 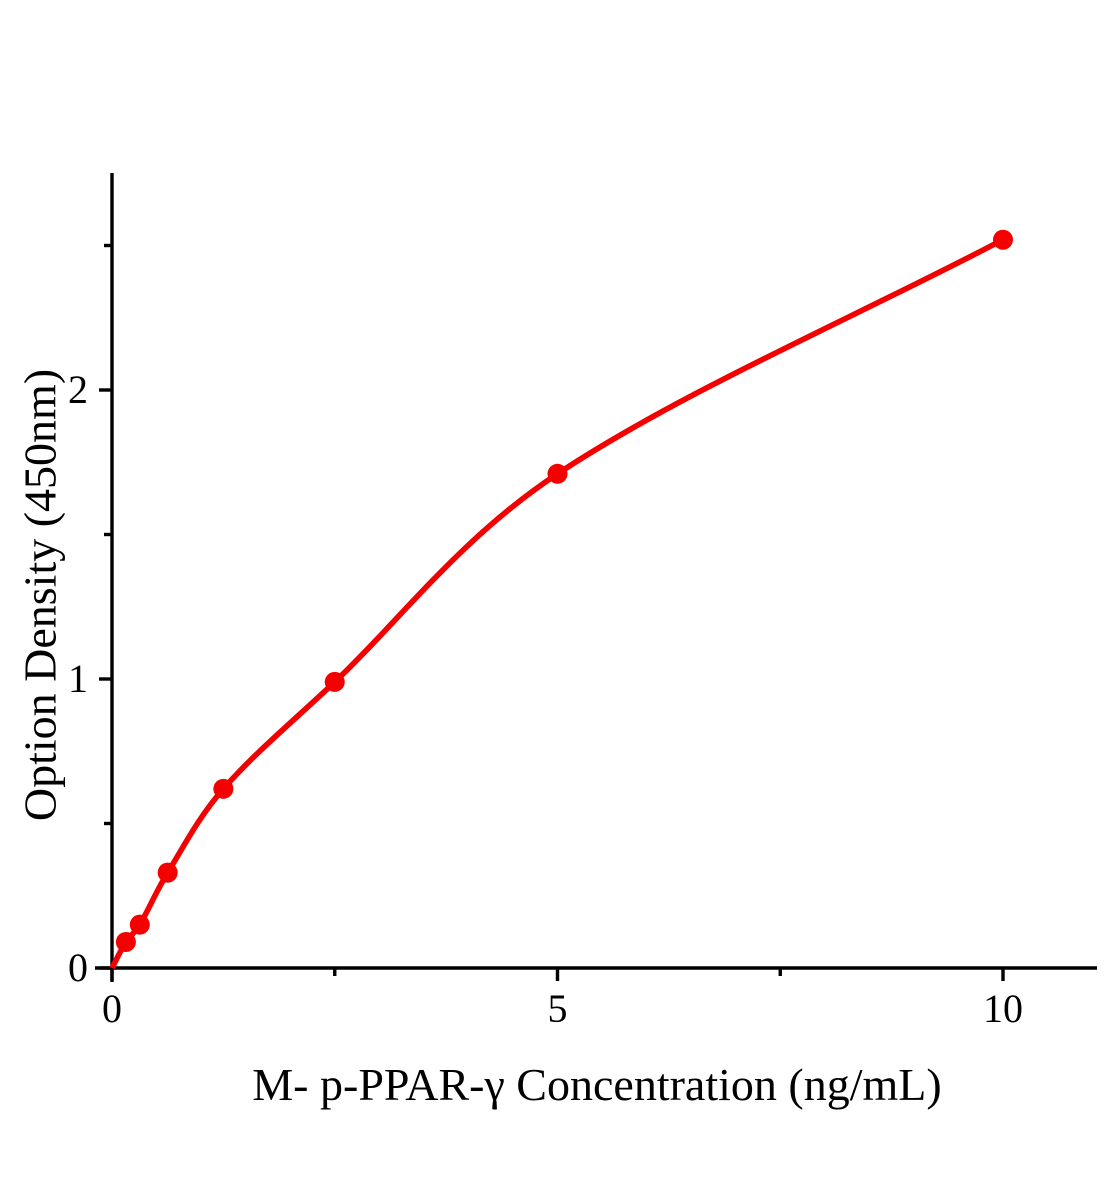 I want to click on x-axis-title: M- p-PPAR-γ Concentration (ng/mL), so click(x=597, y=1084).